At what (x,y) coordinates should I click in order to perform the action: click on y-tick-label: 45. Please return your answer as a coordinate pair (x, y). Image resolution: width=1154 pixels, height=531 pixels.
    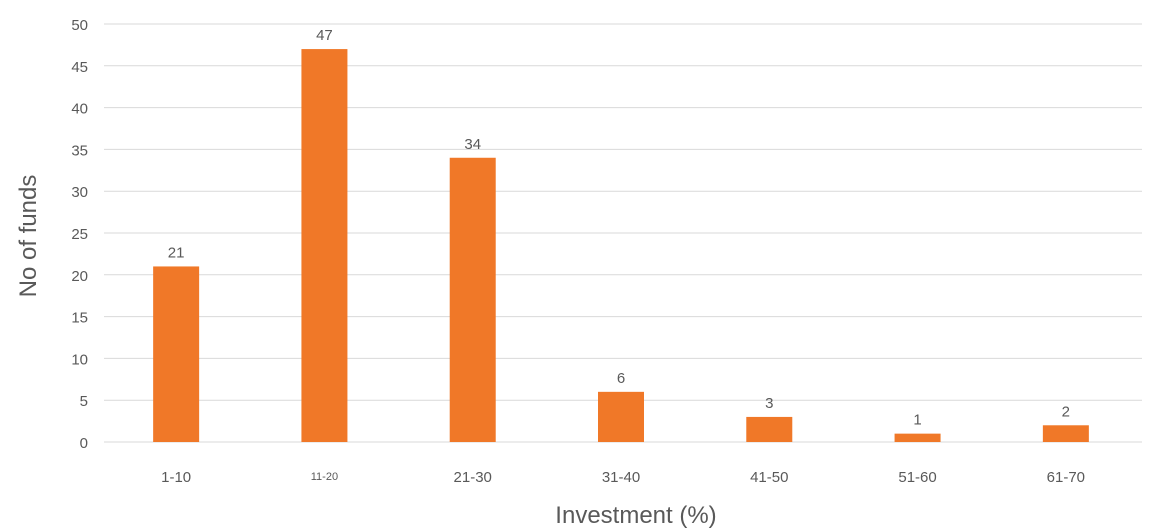
    Looking at the image, I should click on (79, 67).